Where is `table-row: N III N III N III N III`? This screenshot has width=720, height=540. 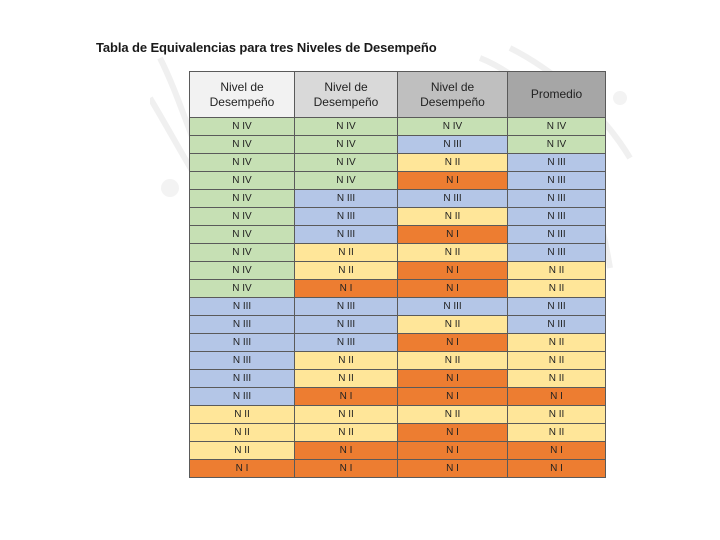
table-row: N III N III N III N III is located at coordinates (397, 306).